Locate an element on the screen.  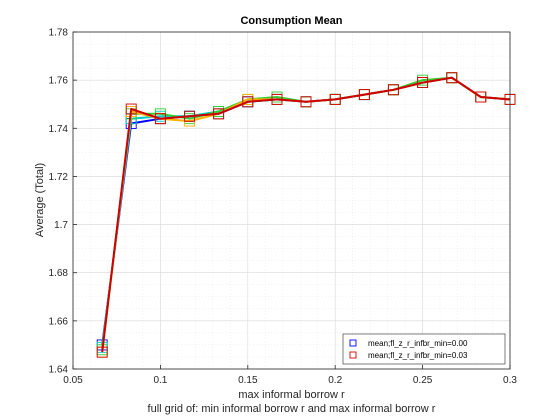
chart-title: Consumption Mean is located at coordinates (291, 21).